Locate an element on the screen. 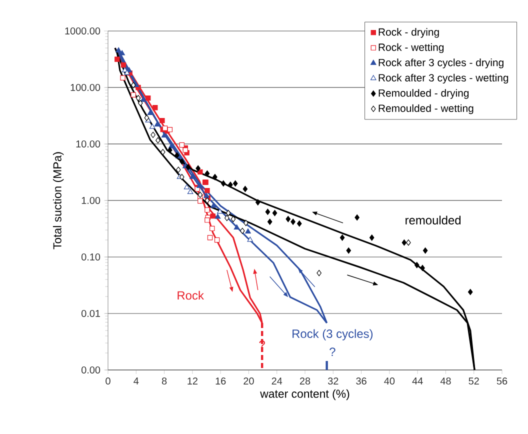 Image resolution: width=528 pixels, height=434 pixels. x-tick-label: 12 is located at coordinates (193, 381).